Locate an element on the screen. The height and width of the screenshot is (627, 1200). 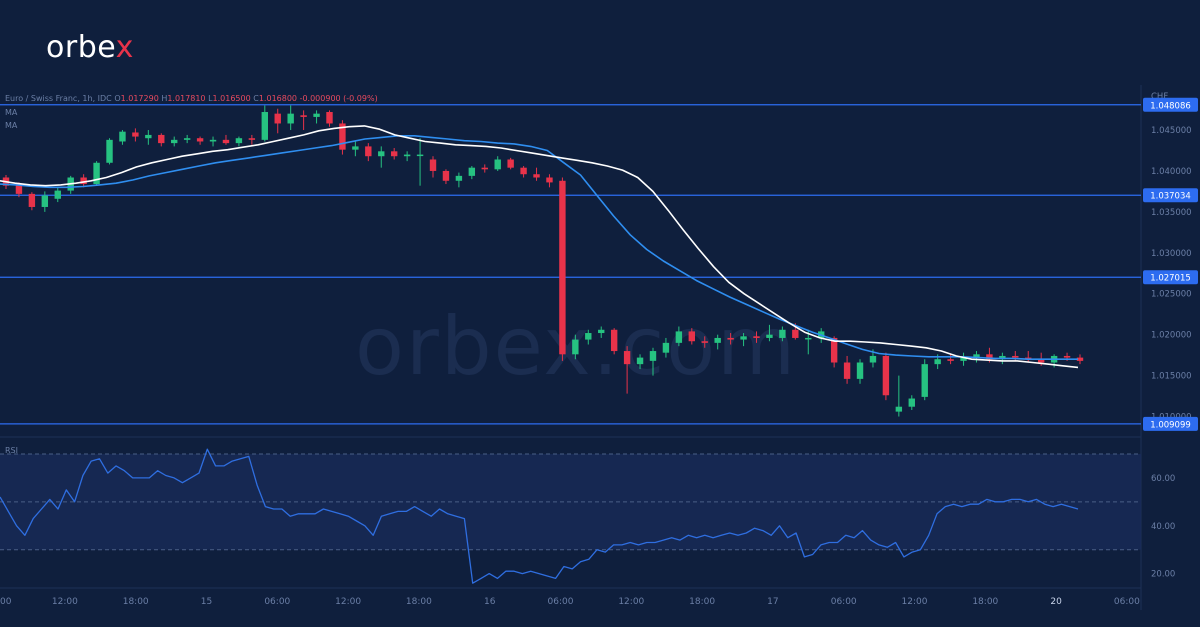
rsi-legend: RSI is located at coordinates (11, 450).